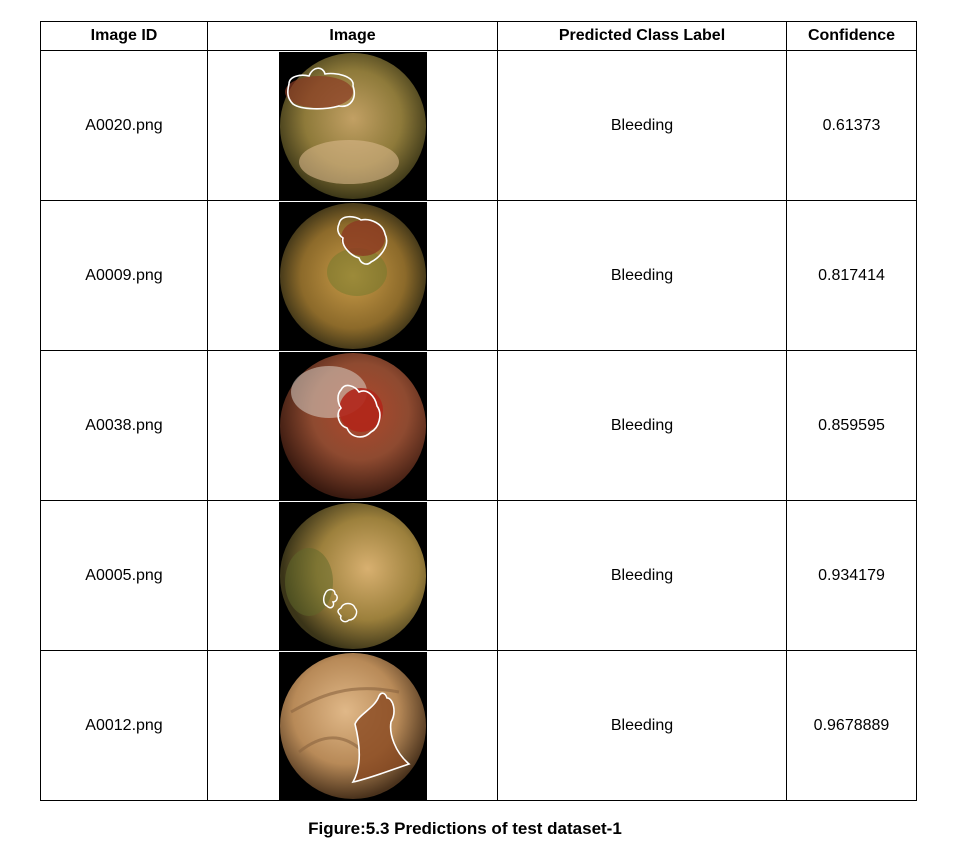 The height and width of the screenshot is (852, 965). Describe the element at coordinates (124, 275) in the screenshot. I see `image-id-cell: A0009.png` at that location.